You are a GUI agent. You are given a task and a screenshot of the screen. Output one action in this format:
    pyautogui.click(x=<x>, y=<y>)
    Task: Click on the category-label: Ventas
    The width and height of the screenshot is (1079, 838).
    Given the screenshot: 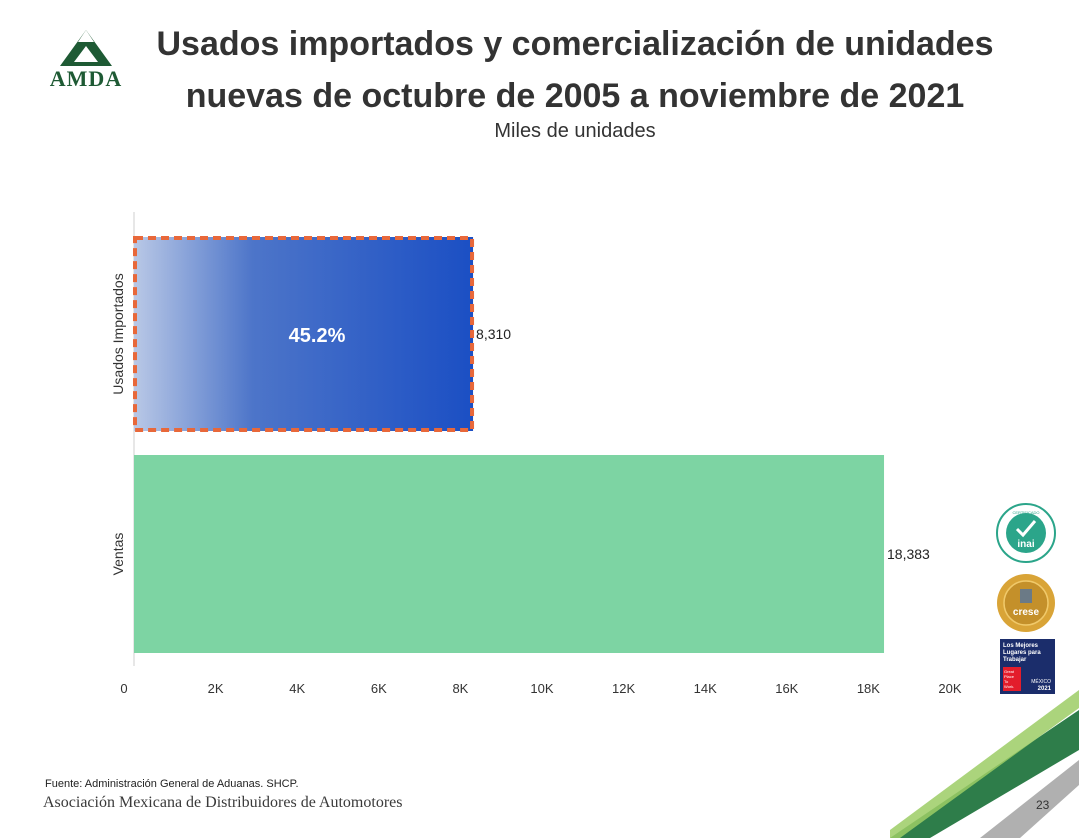 What is the action you would take?
    pyautogui.click(x=118, y=554)
    